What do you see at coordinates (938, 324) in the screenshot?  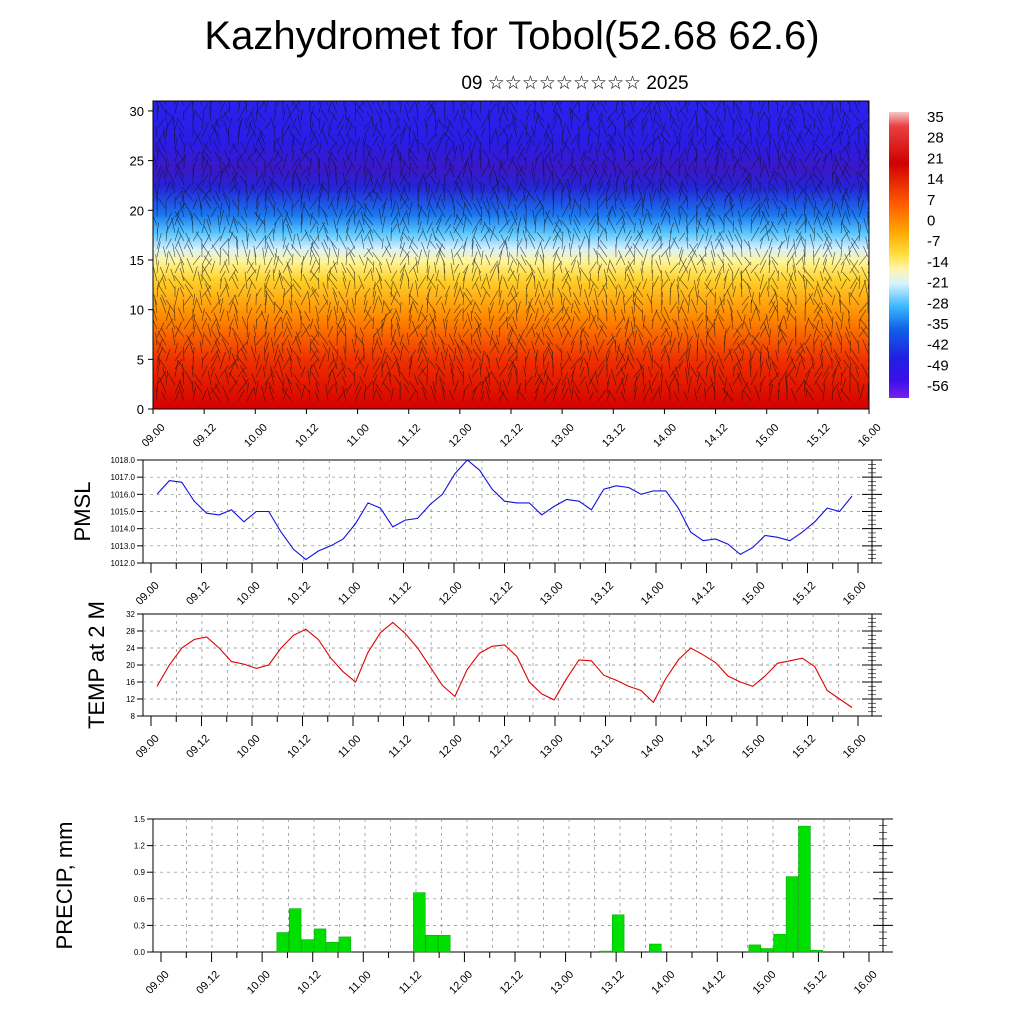 I see `colorbar-label: -35` at bounding box center [938, 324].